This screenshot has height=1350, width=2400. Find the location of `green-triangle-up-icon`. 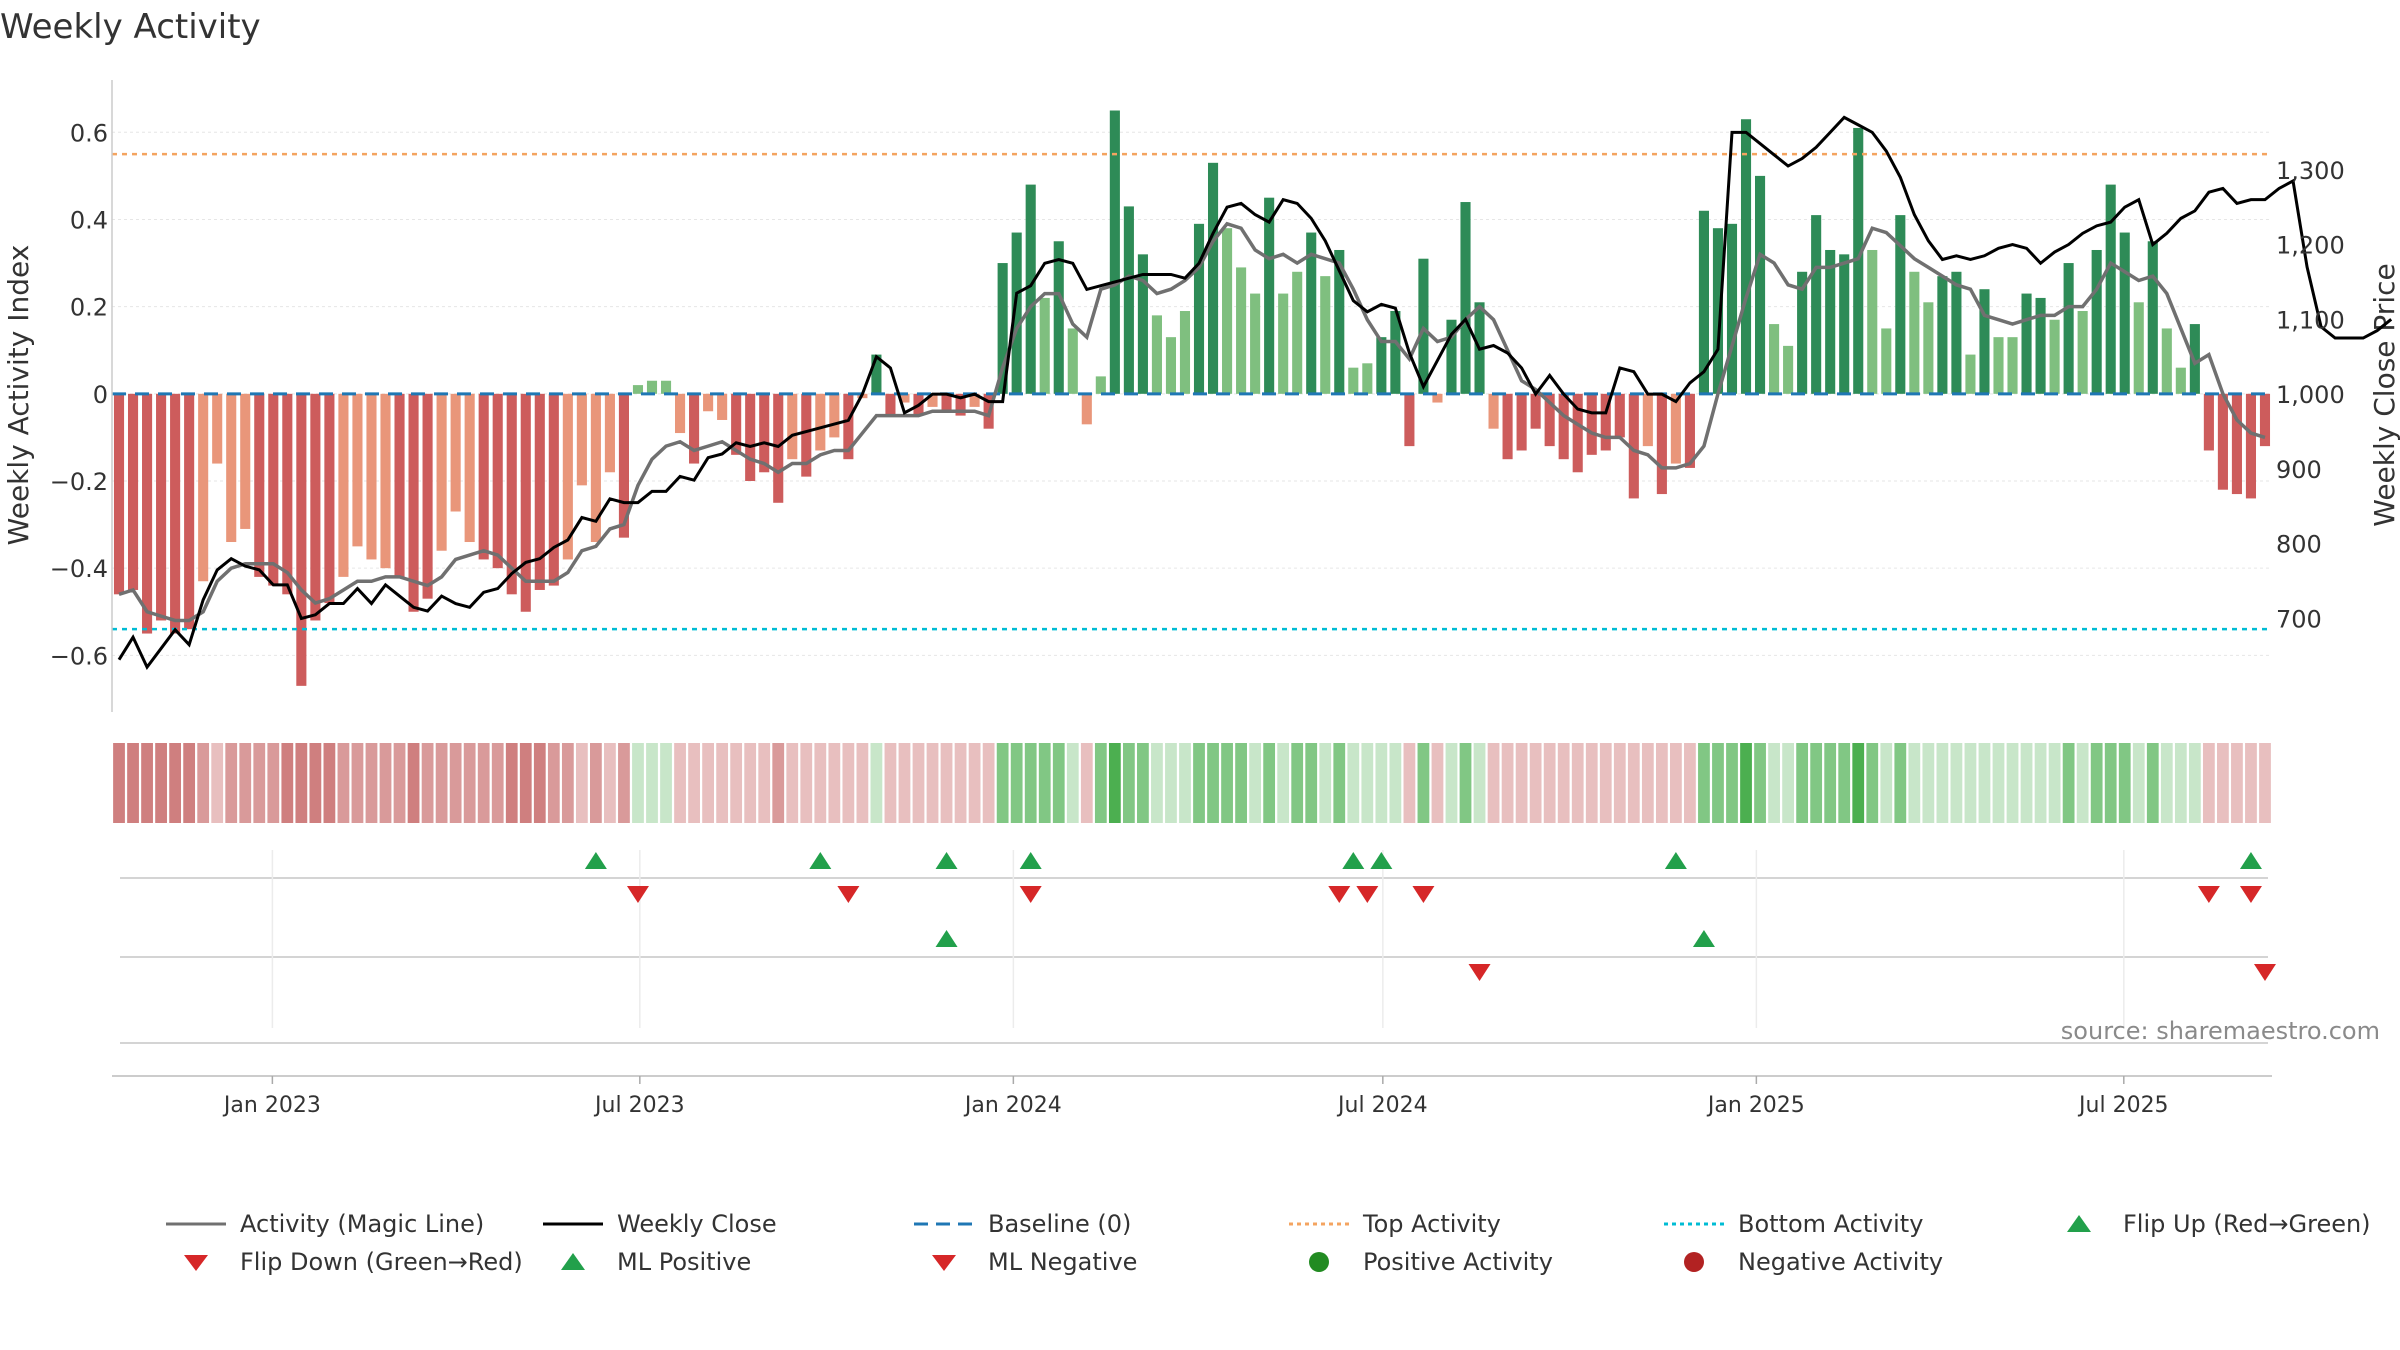

green-triangle-up-icon is located at coordinates (573, 1261).